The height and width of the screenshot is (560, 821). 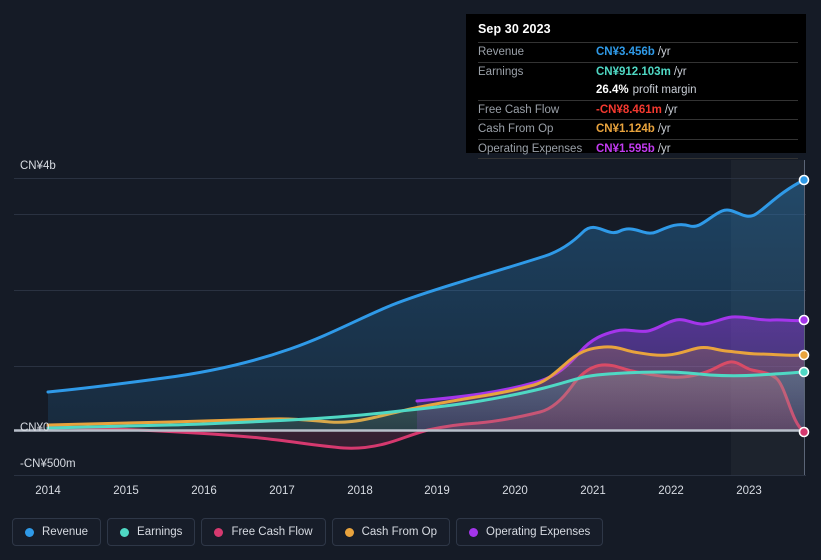 I want to click on tooltip-row-free-cash-flow: Free Cash Flow -CN¥8.461m /yr, so click(x=638, y=109).